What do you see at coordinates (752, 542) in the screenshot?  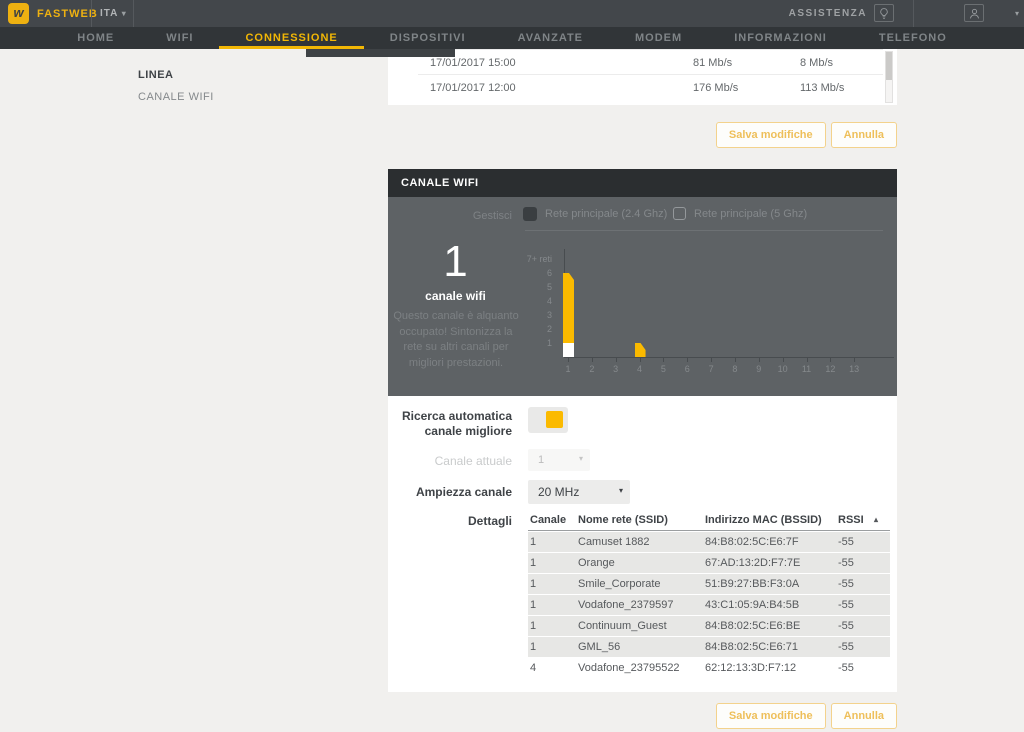 I see `cell-mac: 84:B8:02:5C:E6:7F` at bounding box center [752, 542].